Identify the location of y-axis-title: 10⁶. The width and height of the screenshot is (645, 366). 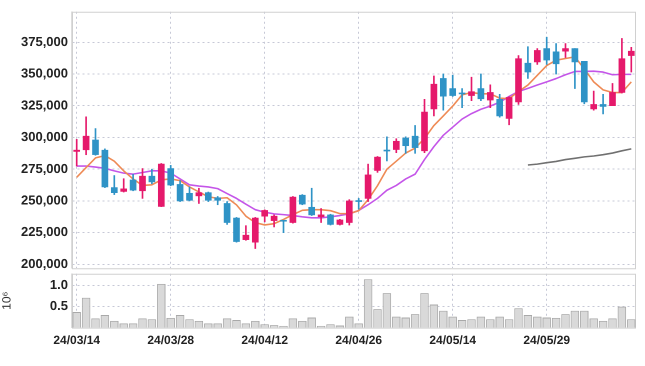
(7, 301).